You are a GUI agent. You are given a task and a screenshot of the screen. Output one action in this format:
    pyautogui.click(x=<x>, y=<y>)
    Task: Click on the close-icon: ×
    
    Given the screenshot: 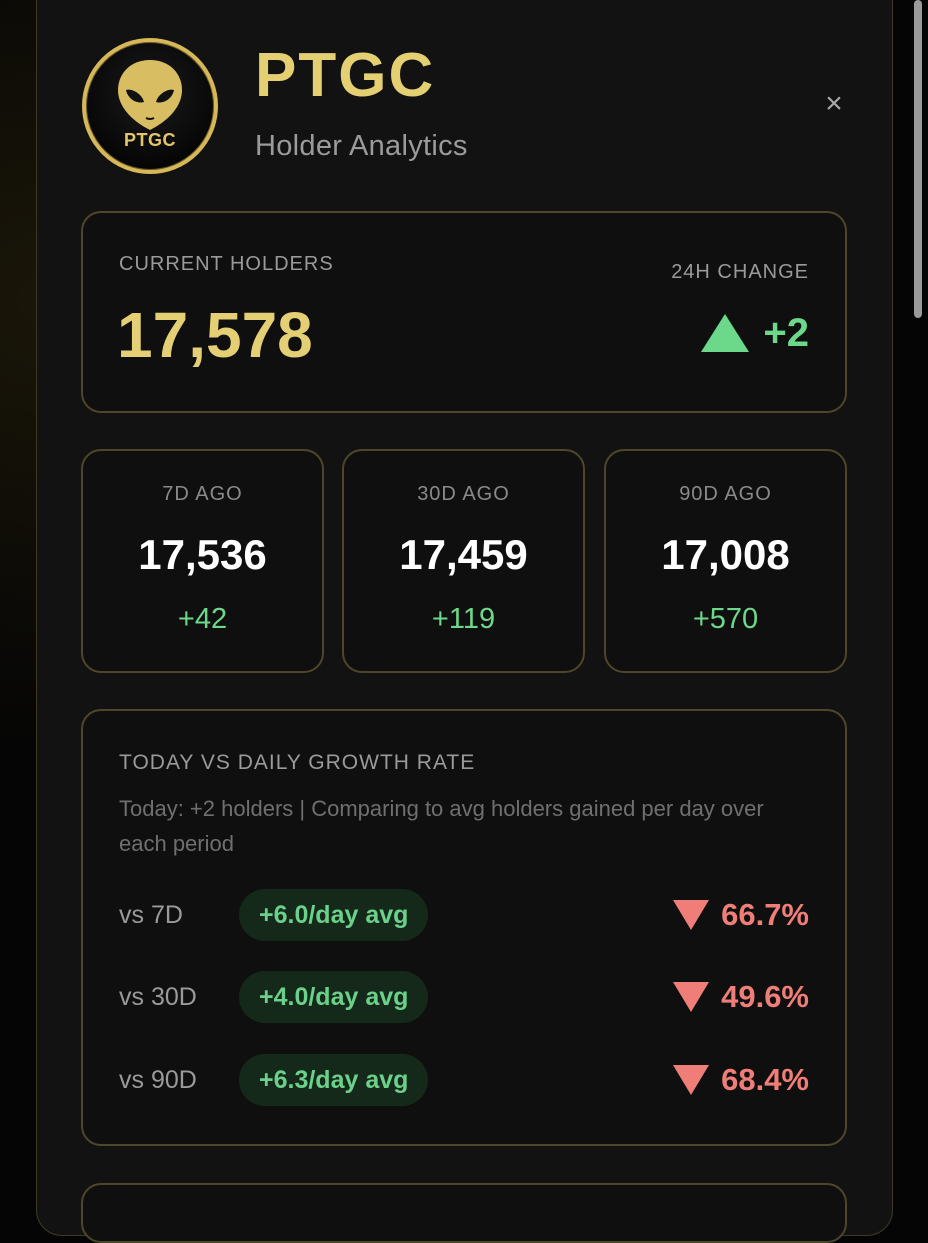 What is the action you would take?
    pyautogui.click(x=834, y=103)
    